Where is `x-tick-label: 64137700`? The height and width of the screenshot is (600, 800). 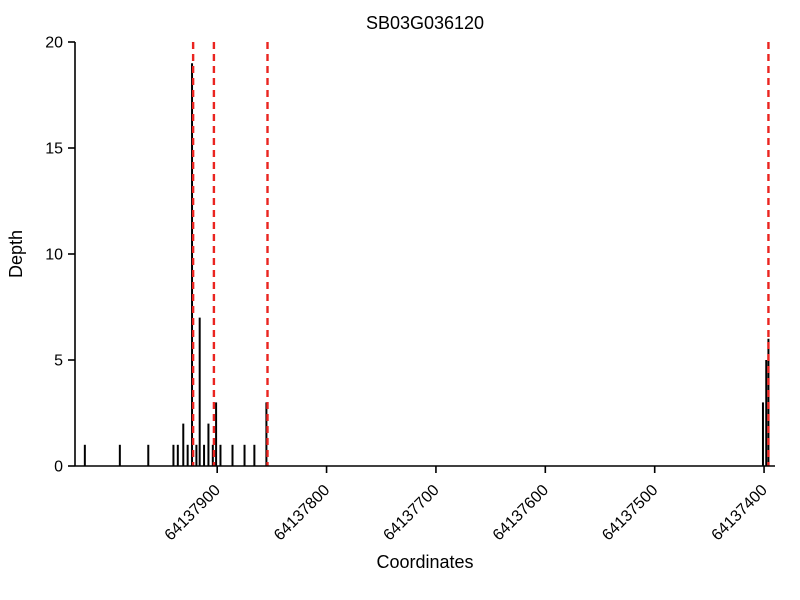
x-tick-label: 64137700 is located at coordinates (411, 513).